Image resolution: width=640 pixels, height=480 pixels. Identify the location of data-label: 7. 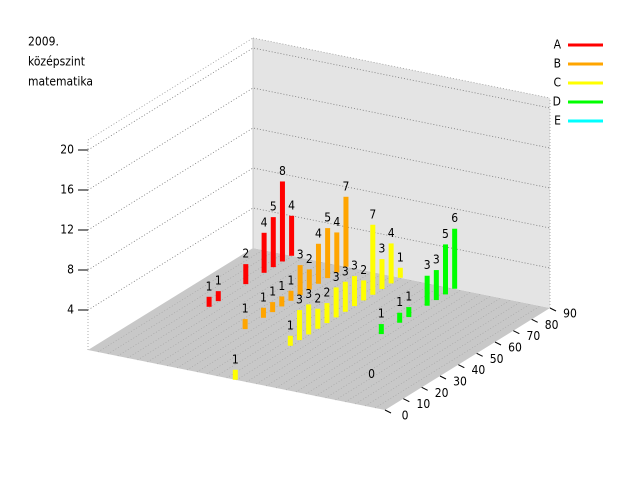
(346, 186).